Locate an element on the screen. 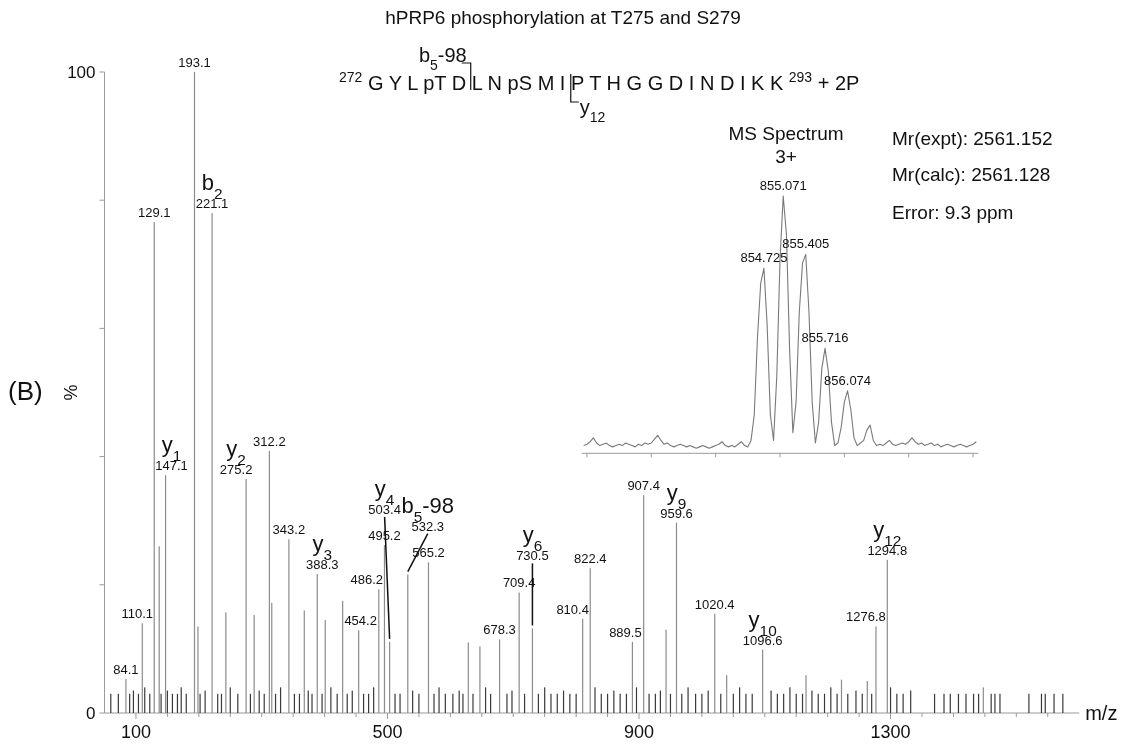  annotation: 343.2 is located at coordinates (289, 530).